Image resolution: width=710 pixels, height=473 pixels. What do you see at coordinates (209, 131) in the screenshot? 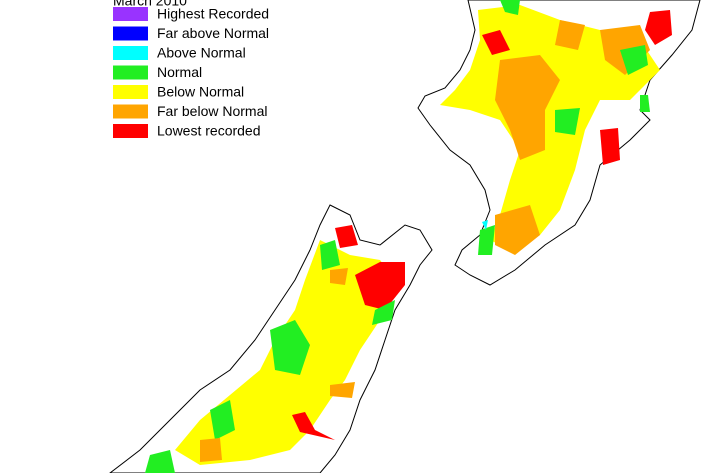
I see `legend-label: Lowest recorded` at bounding box center [209, 131].